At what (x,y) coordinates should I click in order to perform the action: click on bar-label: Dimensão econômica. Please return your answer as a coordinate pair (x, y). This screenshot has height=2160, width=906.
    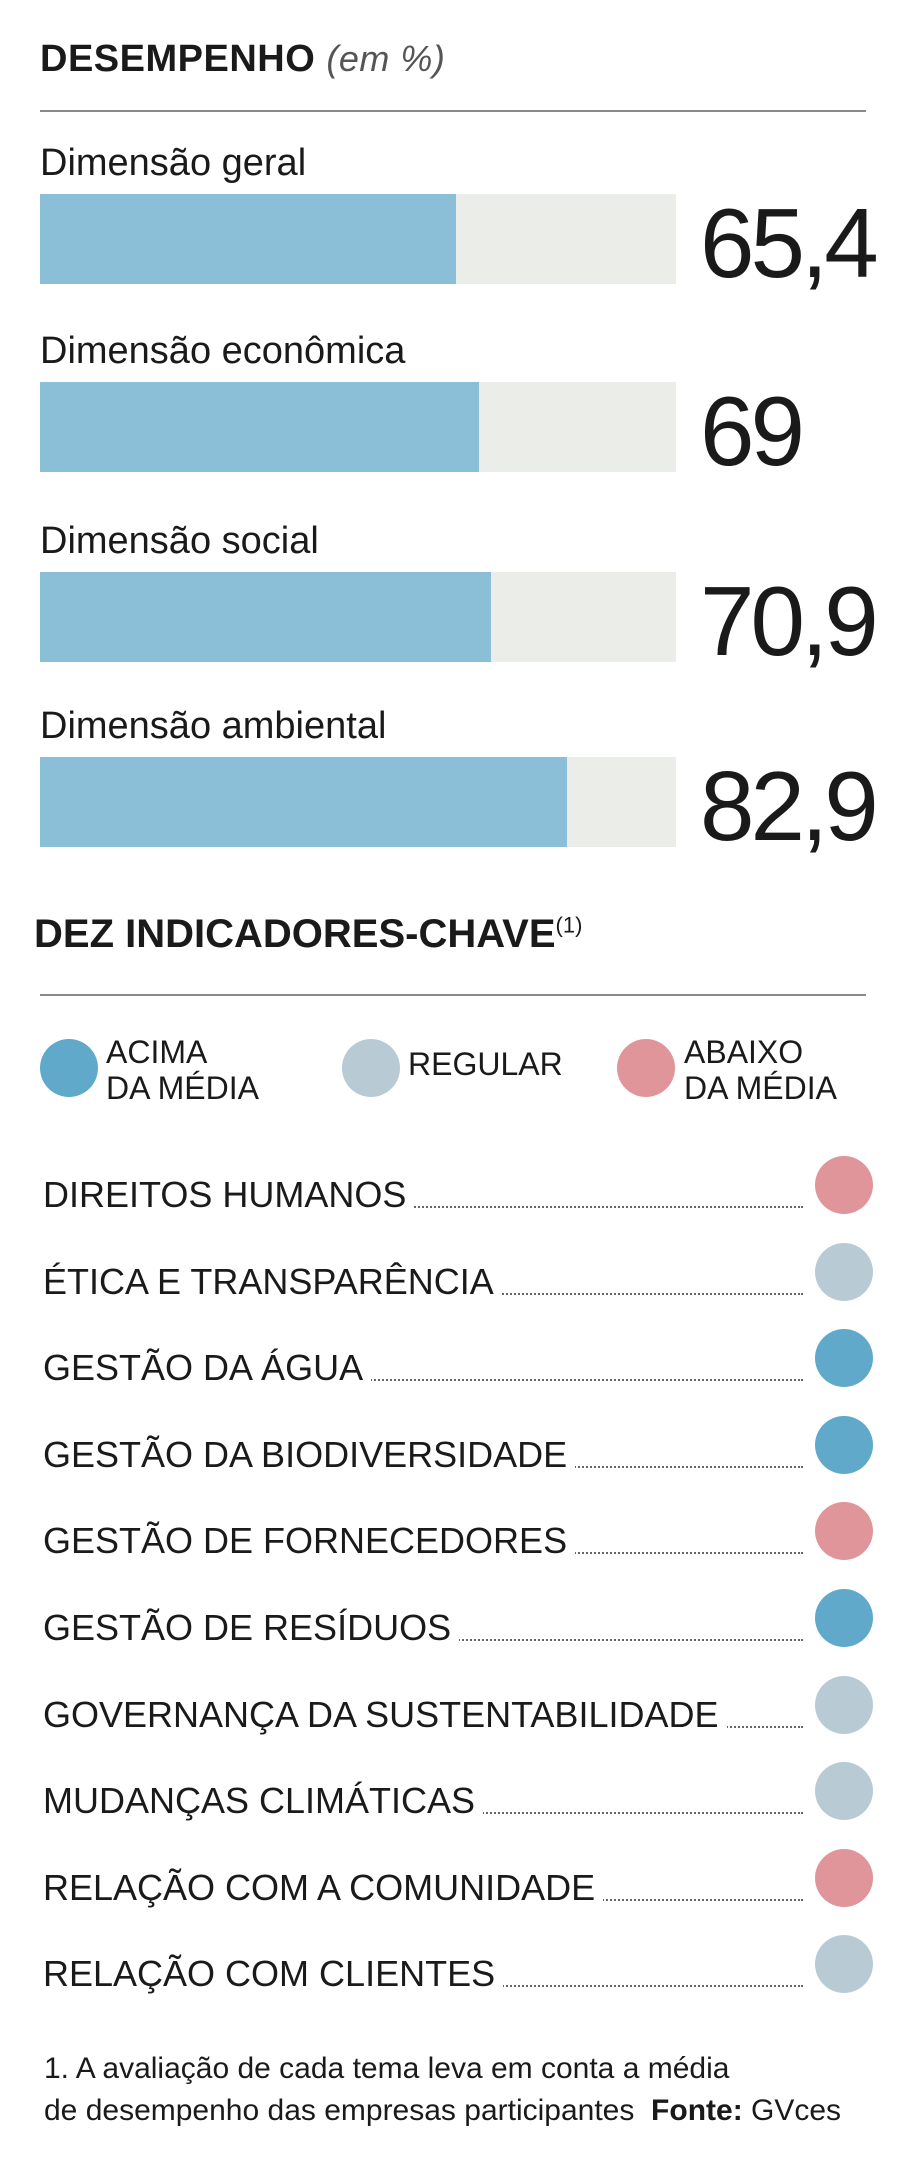
    Looking at the image, I should click on (223, 351).